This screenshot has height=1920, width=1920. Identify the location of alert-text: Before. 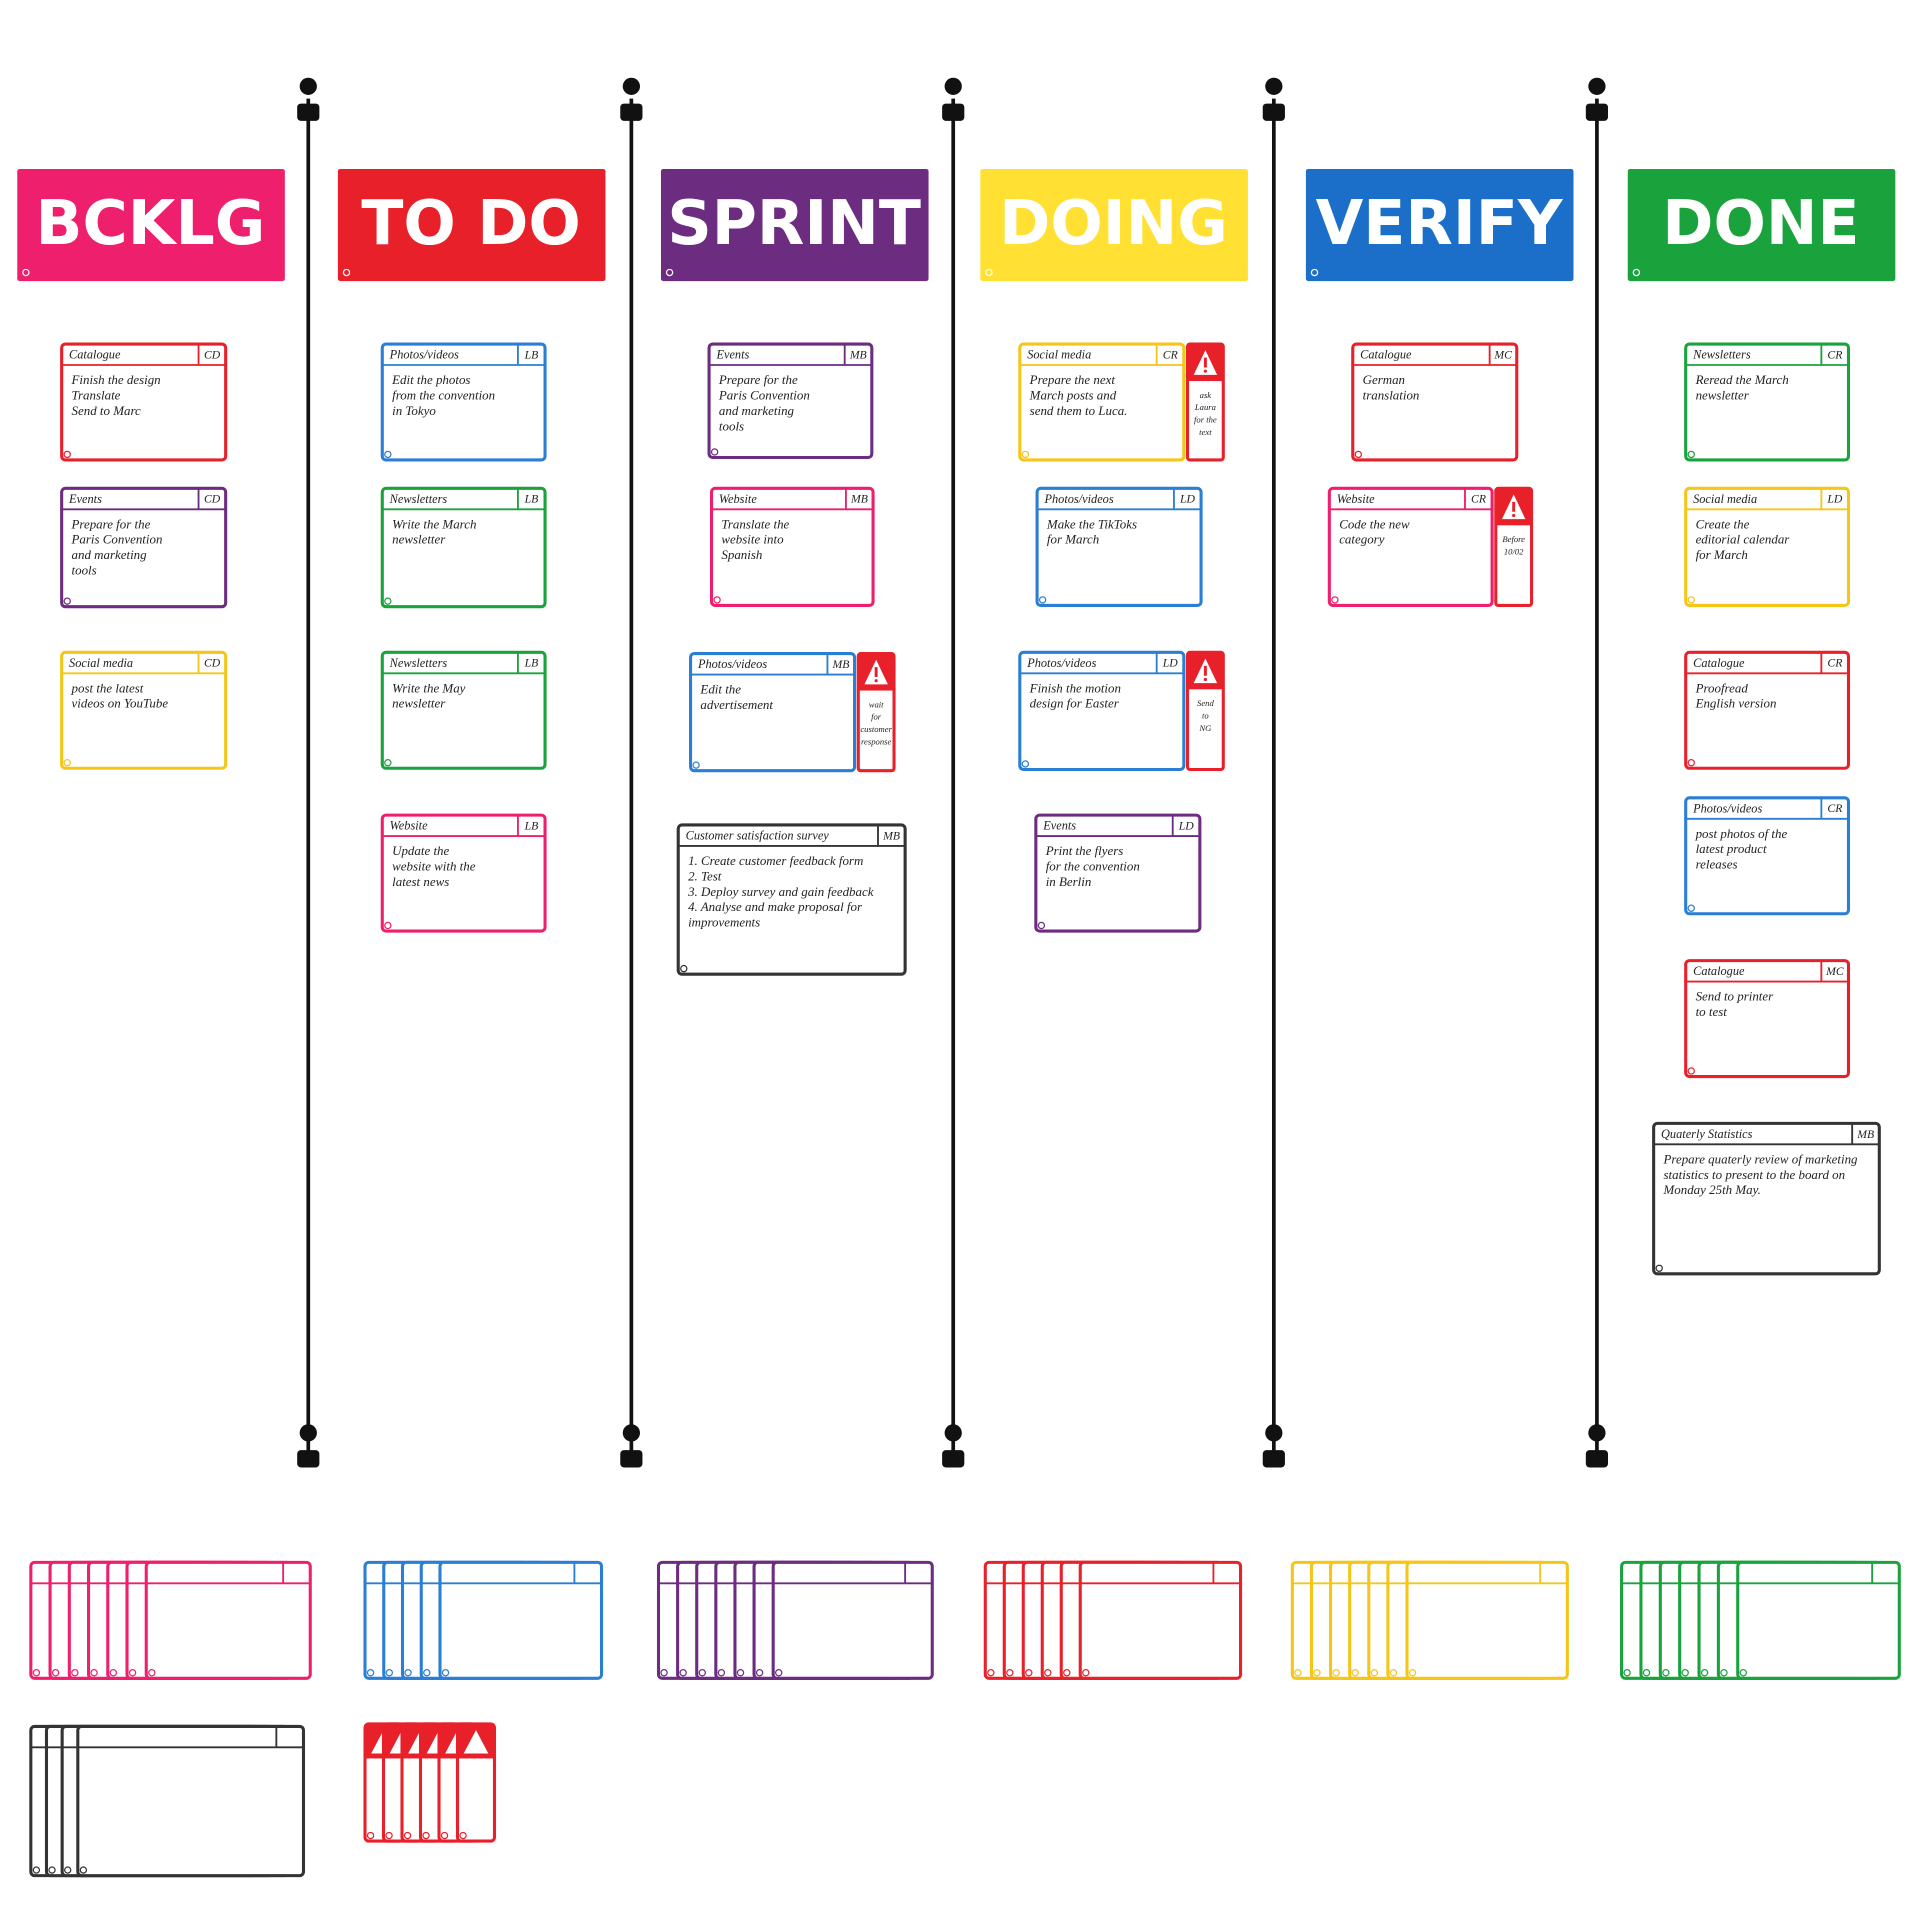
(1513, 539).